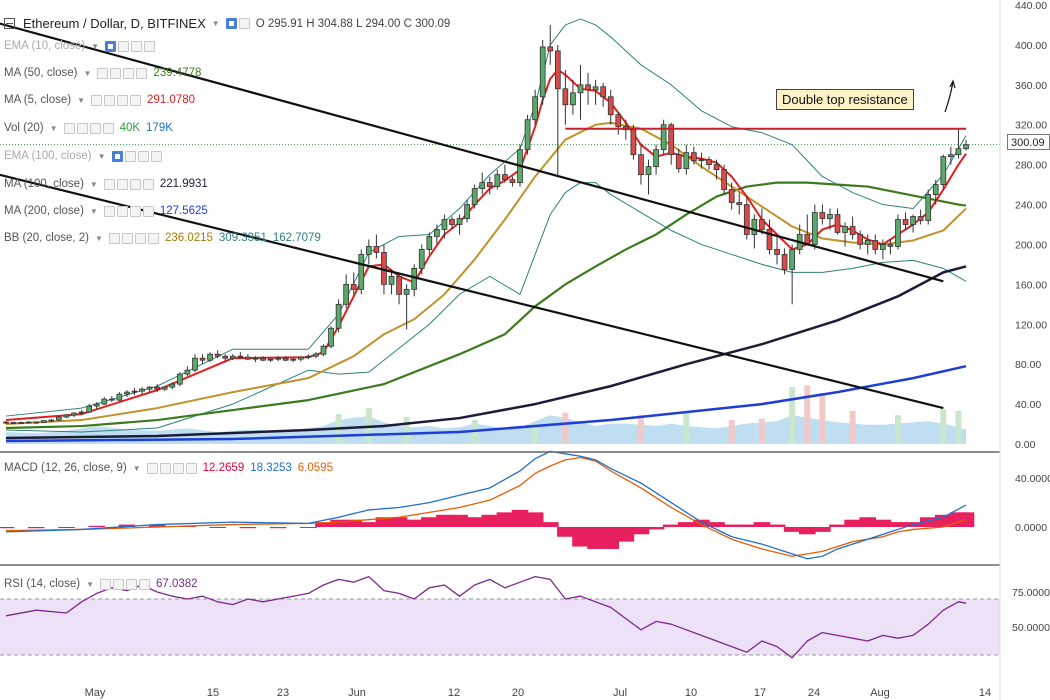 This screenshot has width=1050, height=700. I want to click on legend-ema10: EMA (10, close) ▼, so click(80, 46).